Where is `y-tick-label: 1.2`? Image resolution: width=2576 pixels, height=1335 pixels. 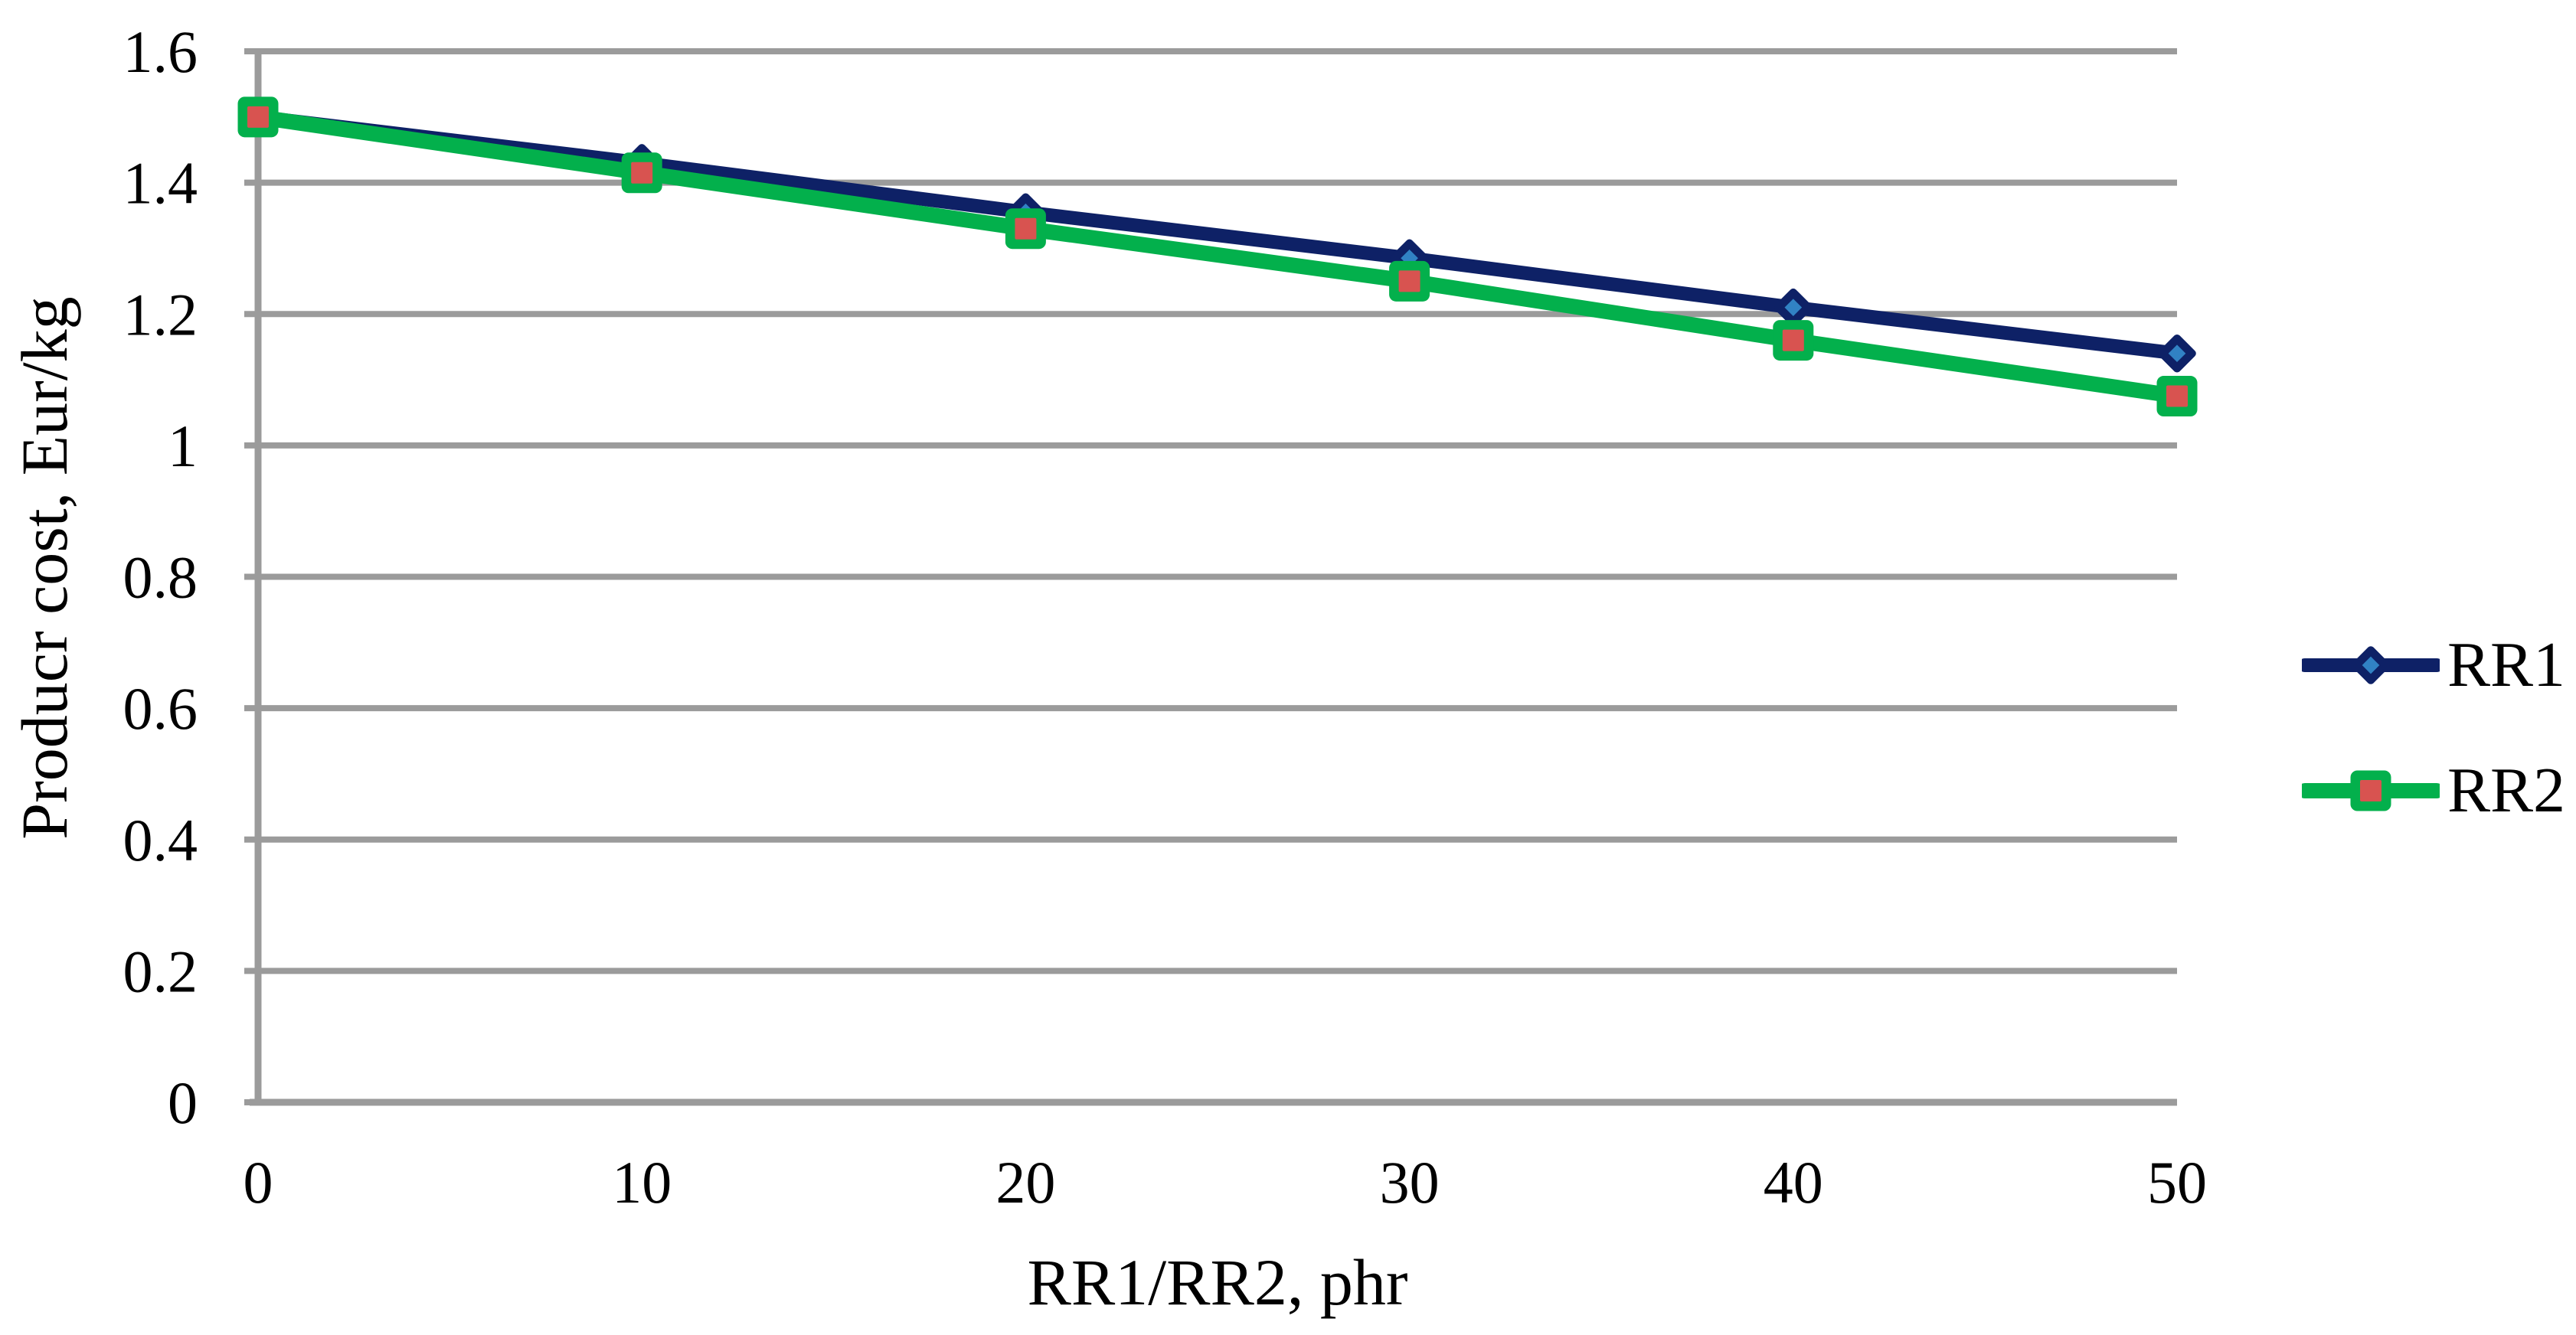 y-tick-label: 1.2 is located at coordinates (160, 314).